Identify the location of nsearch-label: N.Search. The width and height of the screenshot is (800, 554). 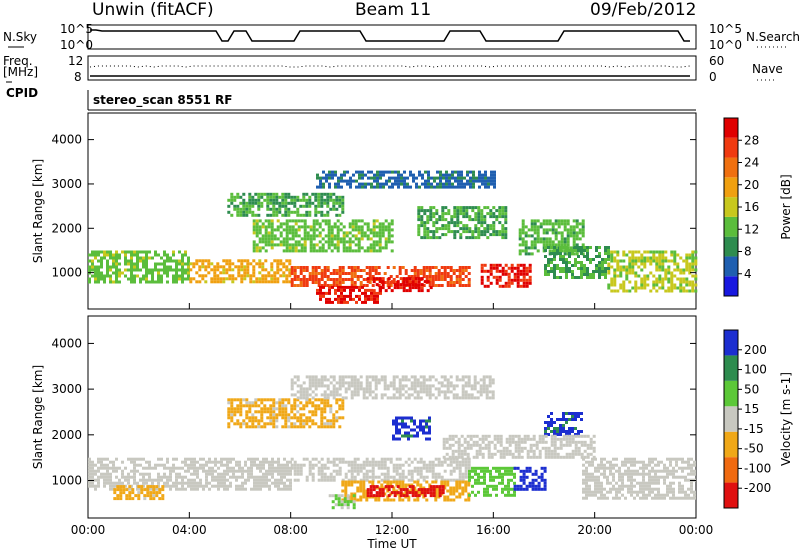
(773, 37).